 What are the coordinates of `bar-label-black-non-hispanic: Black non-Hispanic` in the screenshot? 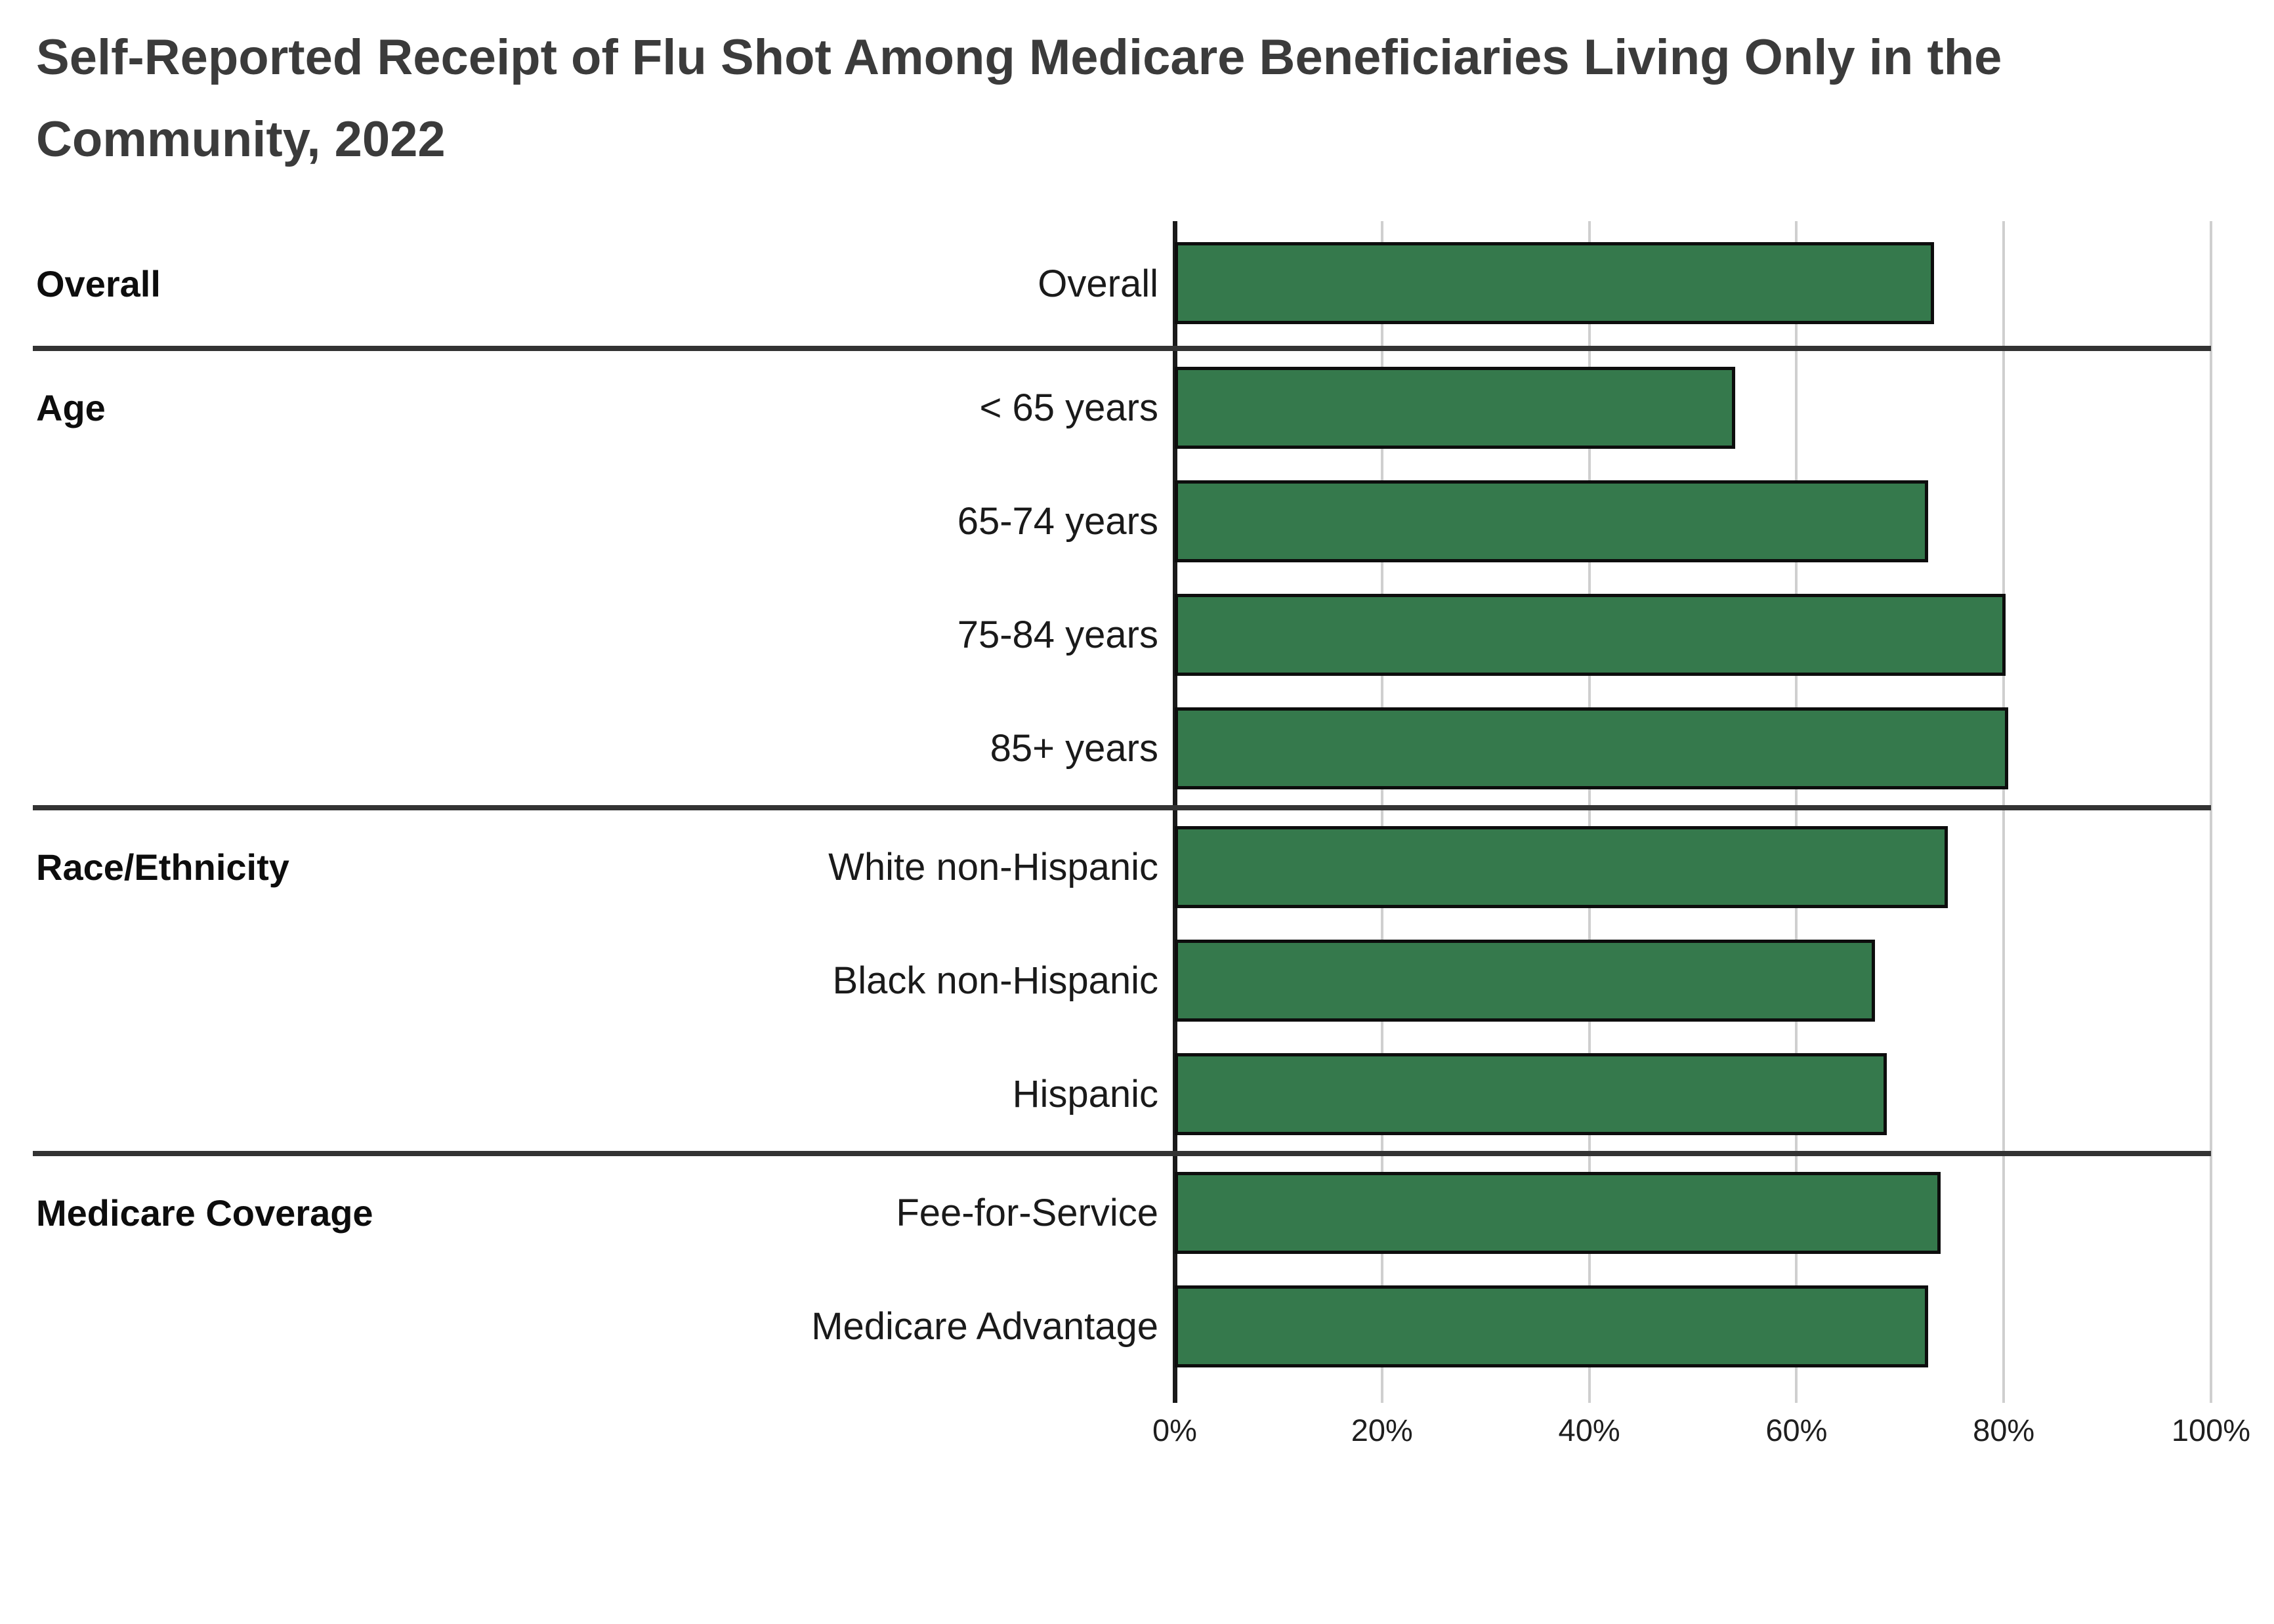 It's located at (995, 980).